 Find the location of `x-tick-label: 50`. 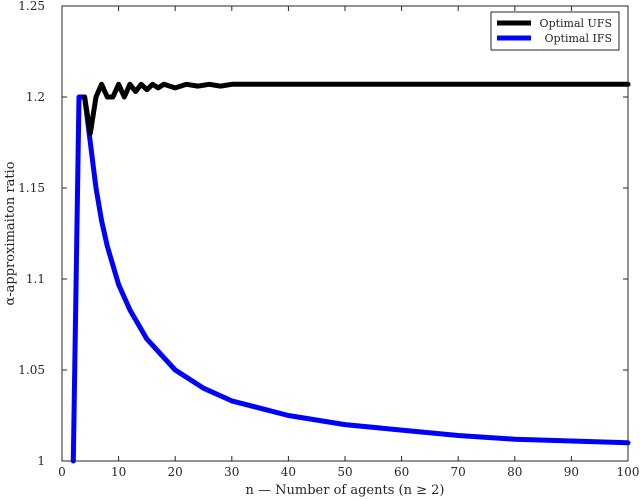

x-tick-label: 50 is located at coordinates (344, 472).